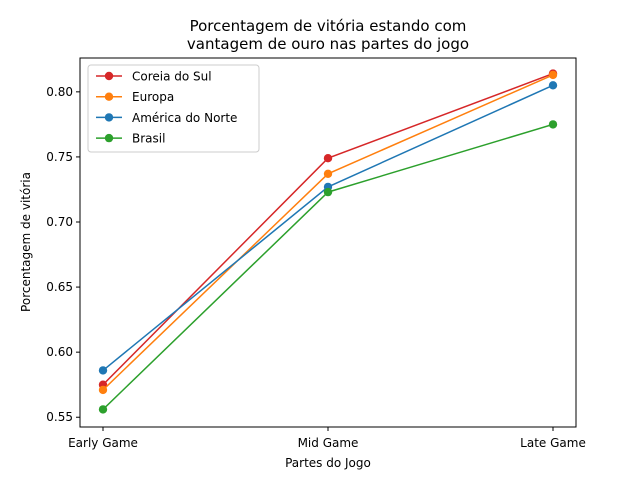 This screenshot has height=480, width=640. Describe the element at coordinates (148, 139) in the screenshot. I see `legend-label: Brasil` at that location.